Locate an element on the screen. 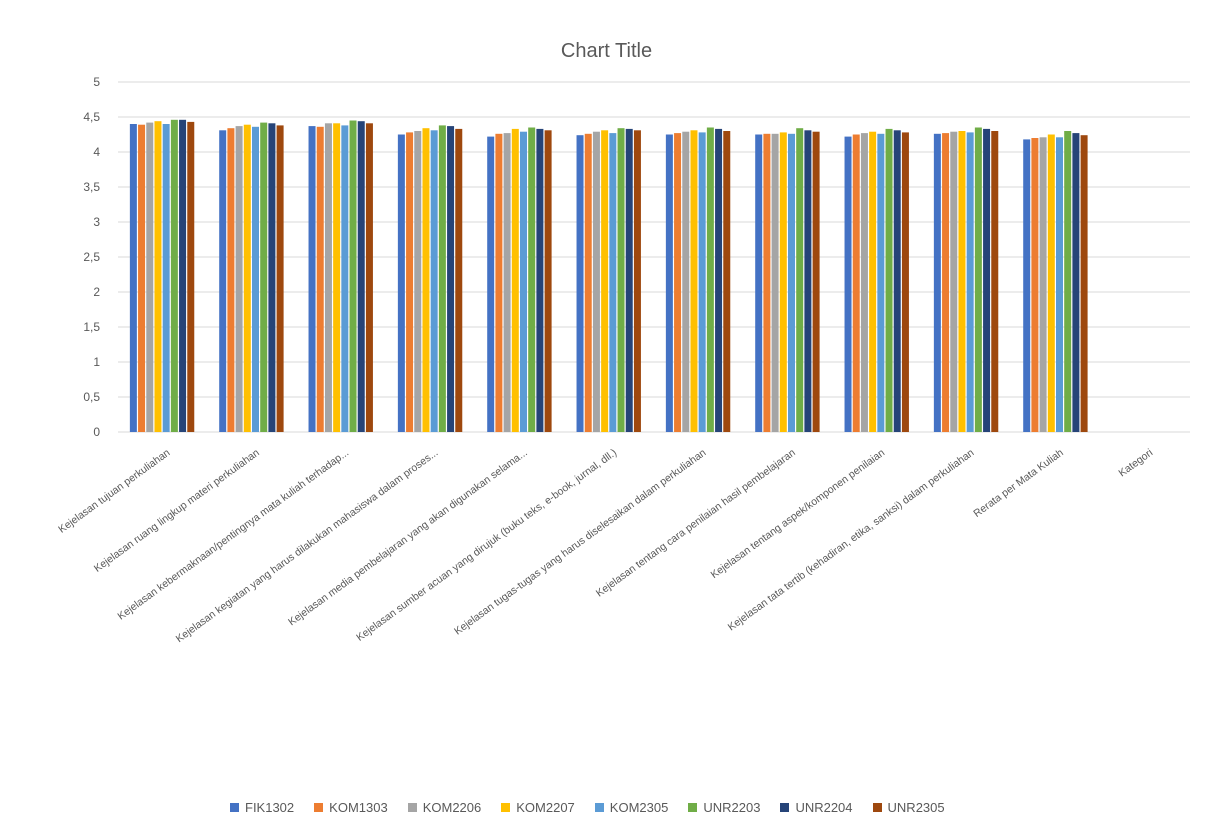 The image size is (1213, 837). legend-item: KOM2207 is located at coordinates (538, 807).